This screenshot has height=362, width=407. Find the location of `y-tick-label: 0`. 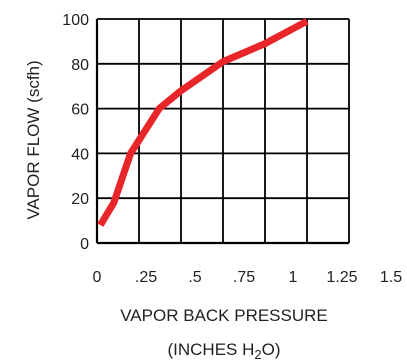

y-tick-label: 0 is located at coordinates (84, 244).